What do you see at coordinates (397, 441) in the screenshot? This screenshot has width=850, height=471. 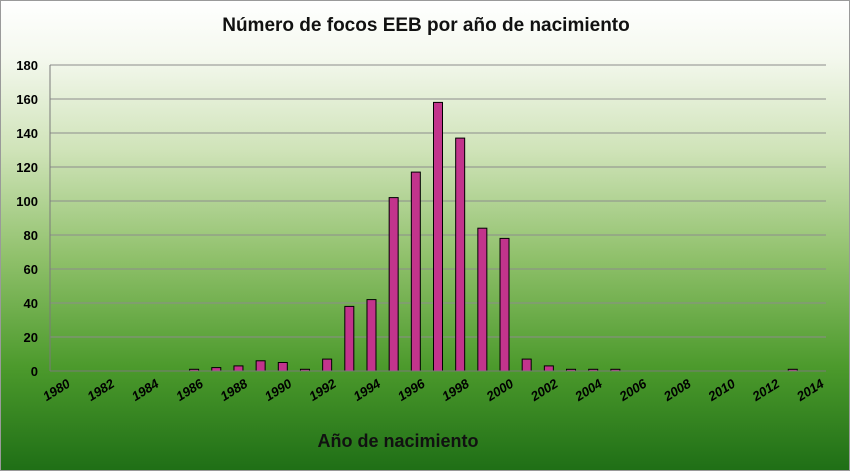 I see `x-axis-label: Año de nacimiento` at bounding box center [397, 441].